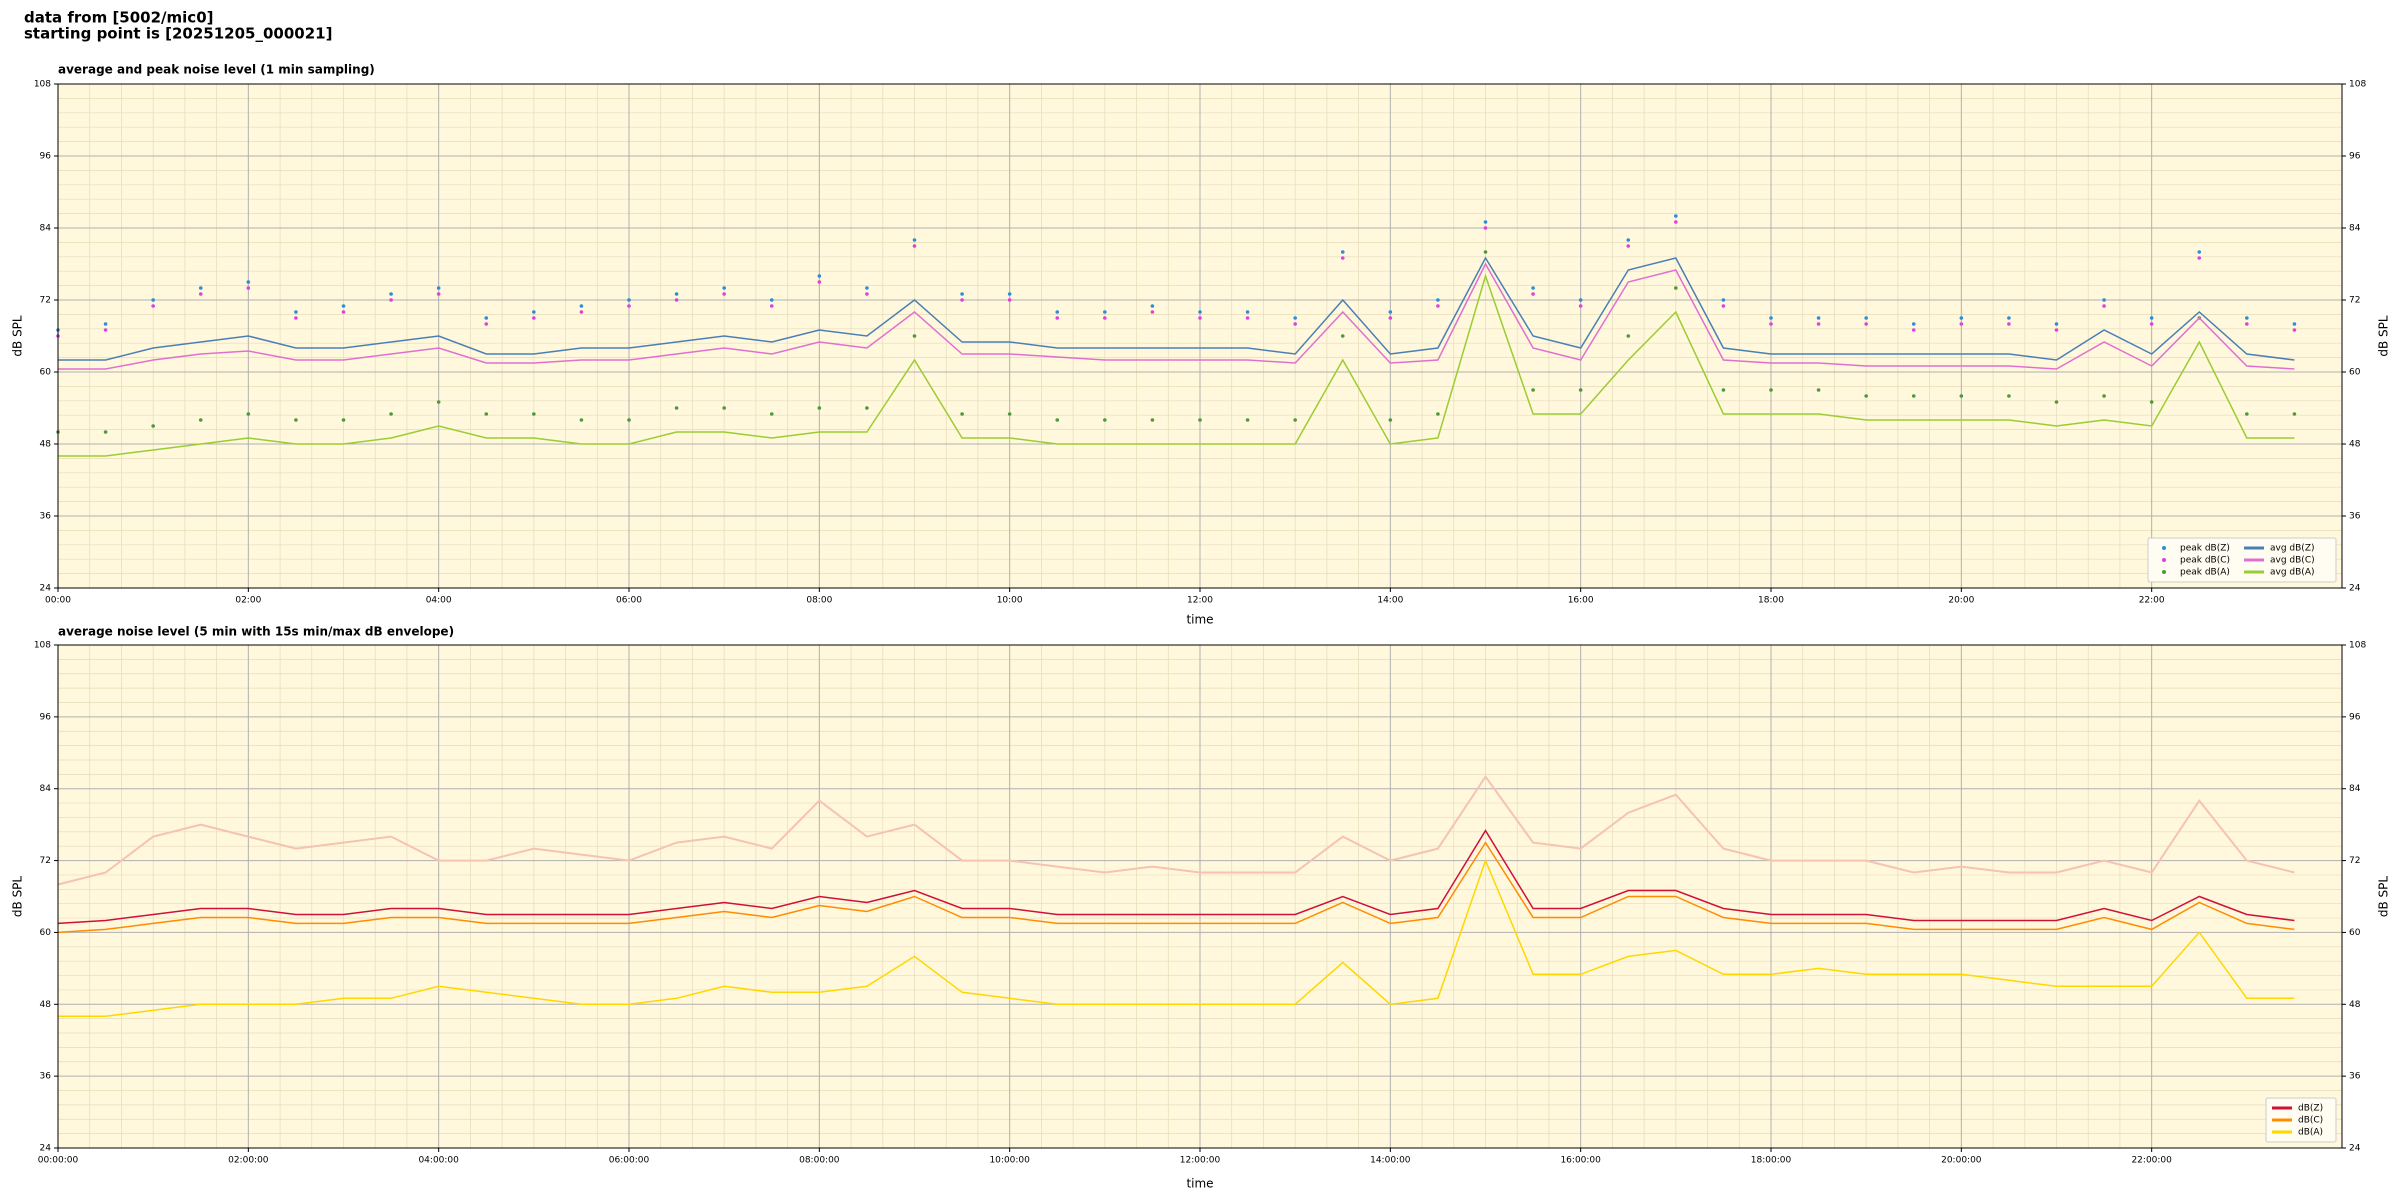 The height and width of the screenshot is (1200, 2400). Describe the element at coordinates (2205, 549) in the screenshot. I see `legend-label: peak dB(Z)` at that location.